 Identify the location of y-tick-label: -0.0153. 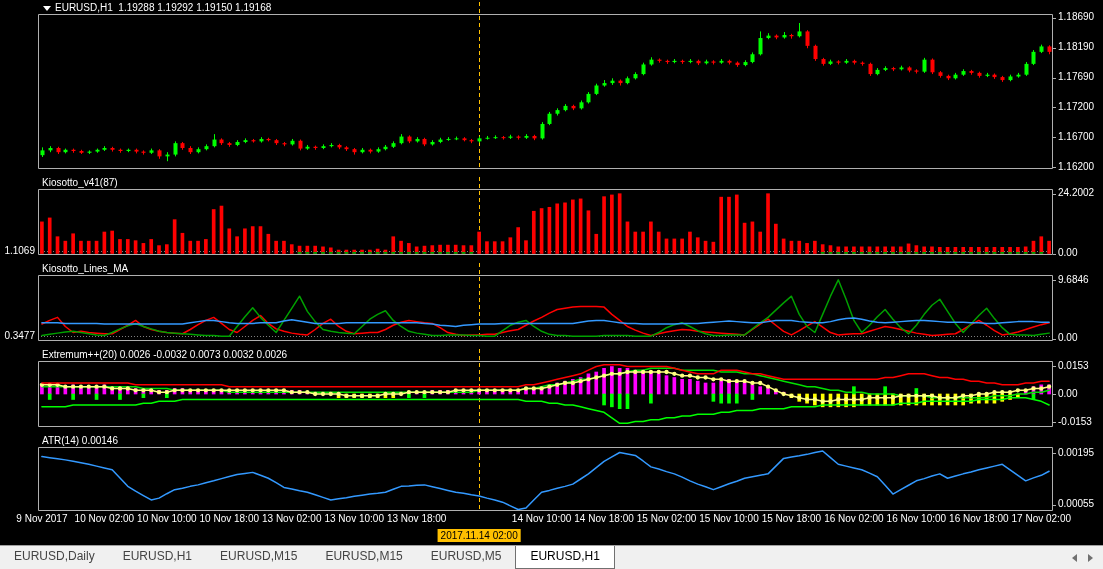
(1075, 421).